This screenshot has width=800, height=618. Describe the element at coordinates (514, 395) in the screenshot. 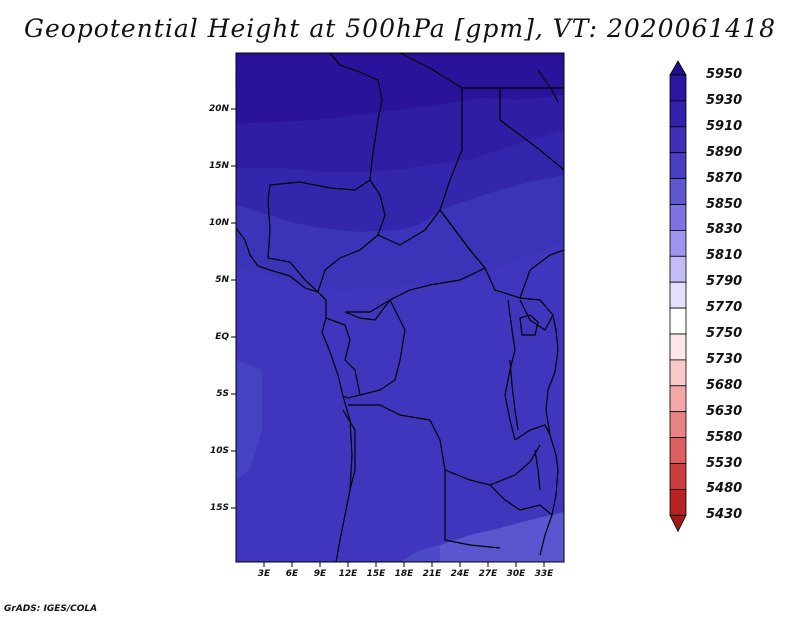

I see `lake-tanganyika` at that location.